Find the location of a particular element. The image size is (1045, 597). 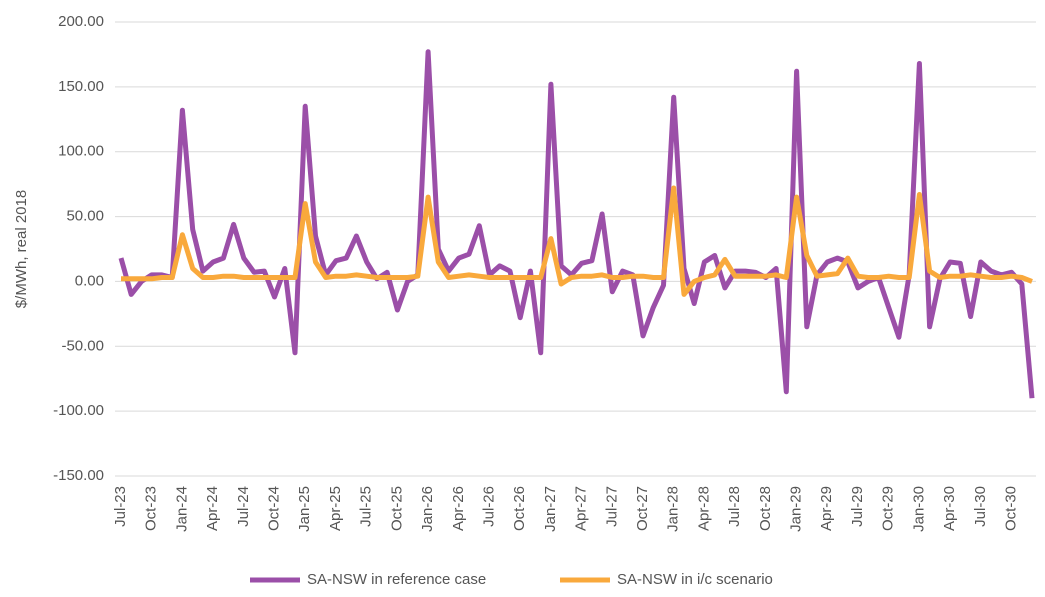

x-tick-label: Apr-24 is located at coordinates (212, 508).